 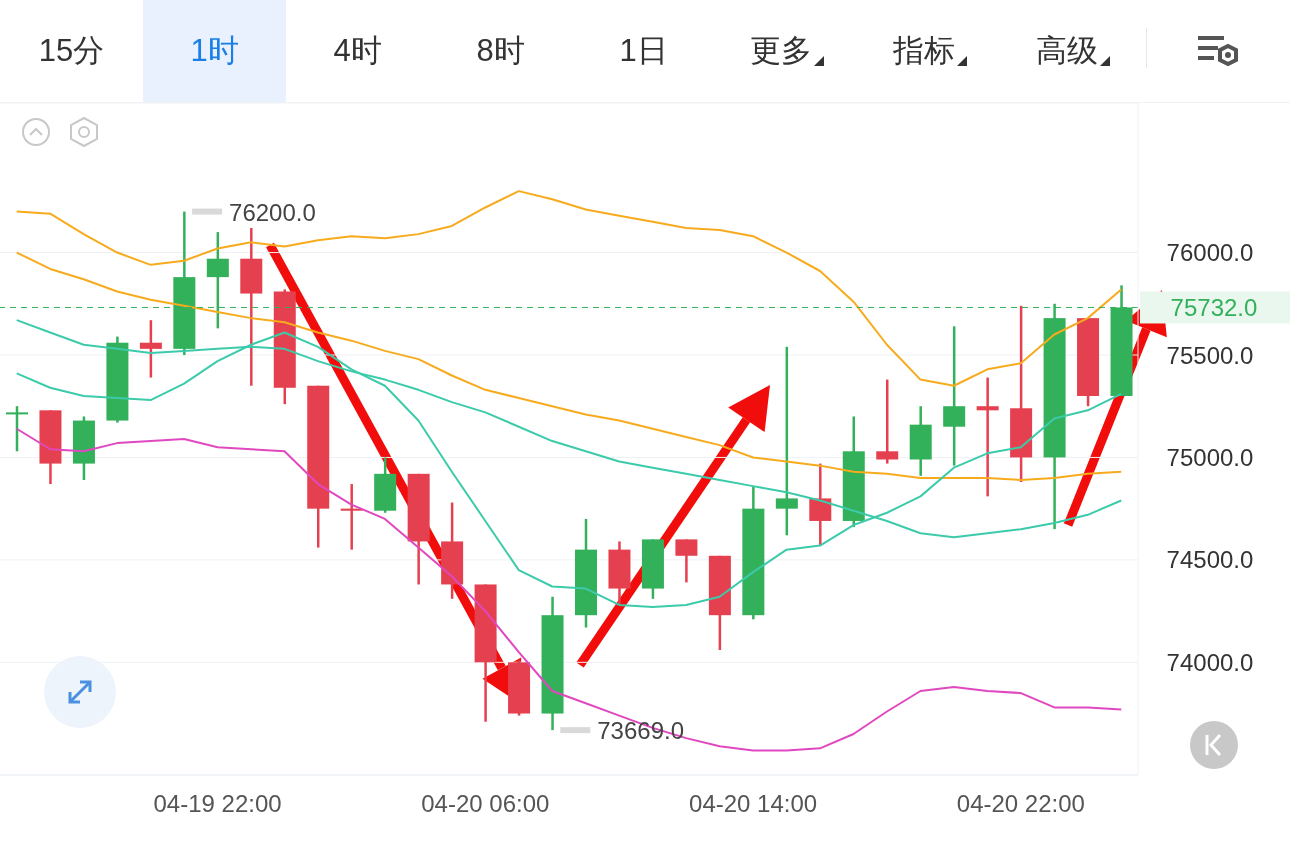 I want to click on text: 高级, so click(x=1066, y=51).